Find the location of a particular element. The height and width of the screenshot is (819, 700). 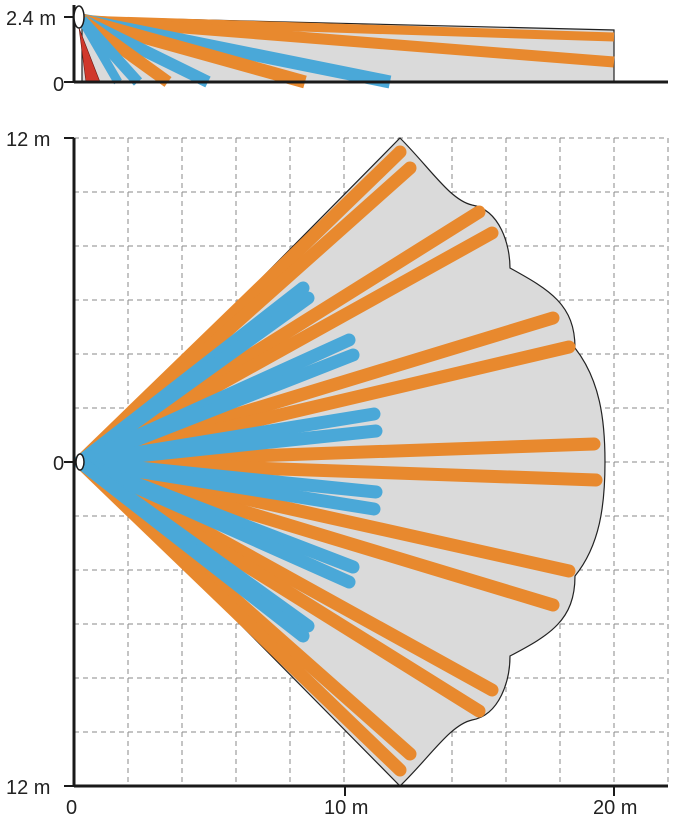

side-view: 2.4 m 0 is located at coordinates (337, 50).